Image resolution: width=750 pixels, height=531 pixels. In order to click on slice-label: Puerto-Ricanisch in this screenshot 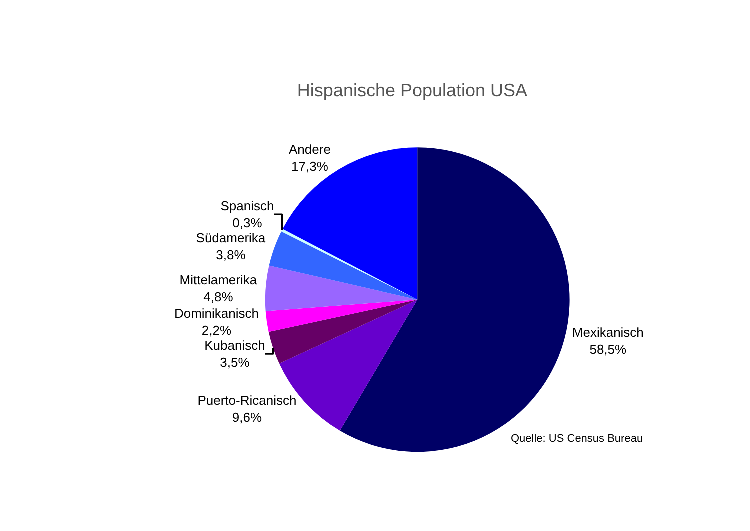, I will do `click(247, 400)`.